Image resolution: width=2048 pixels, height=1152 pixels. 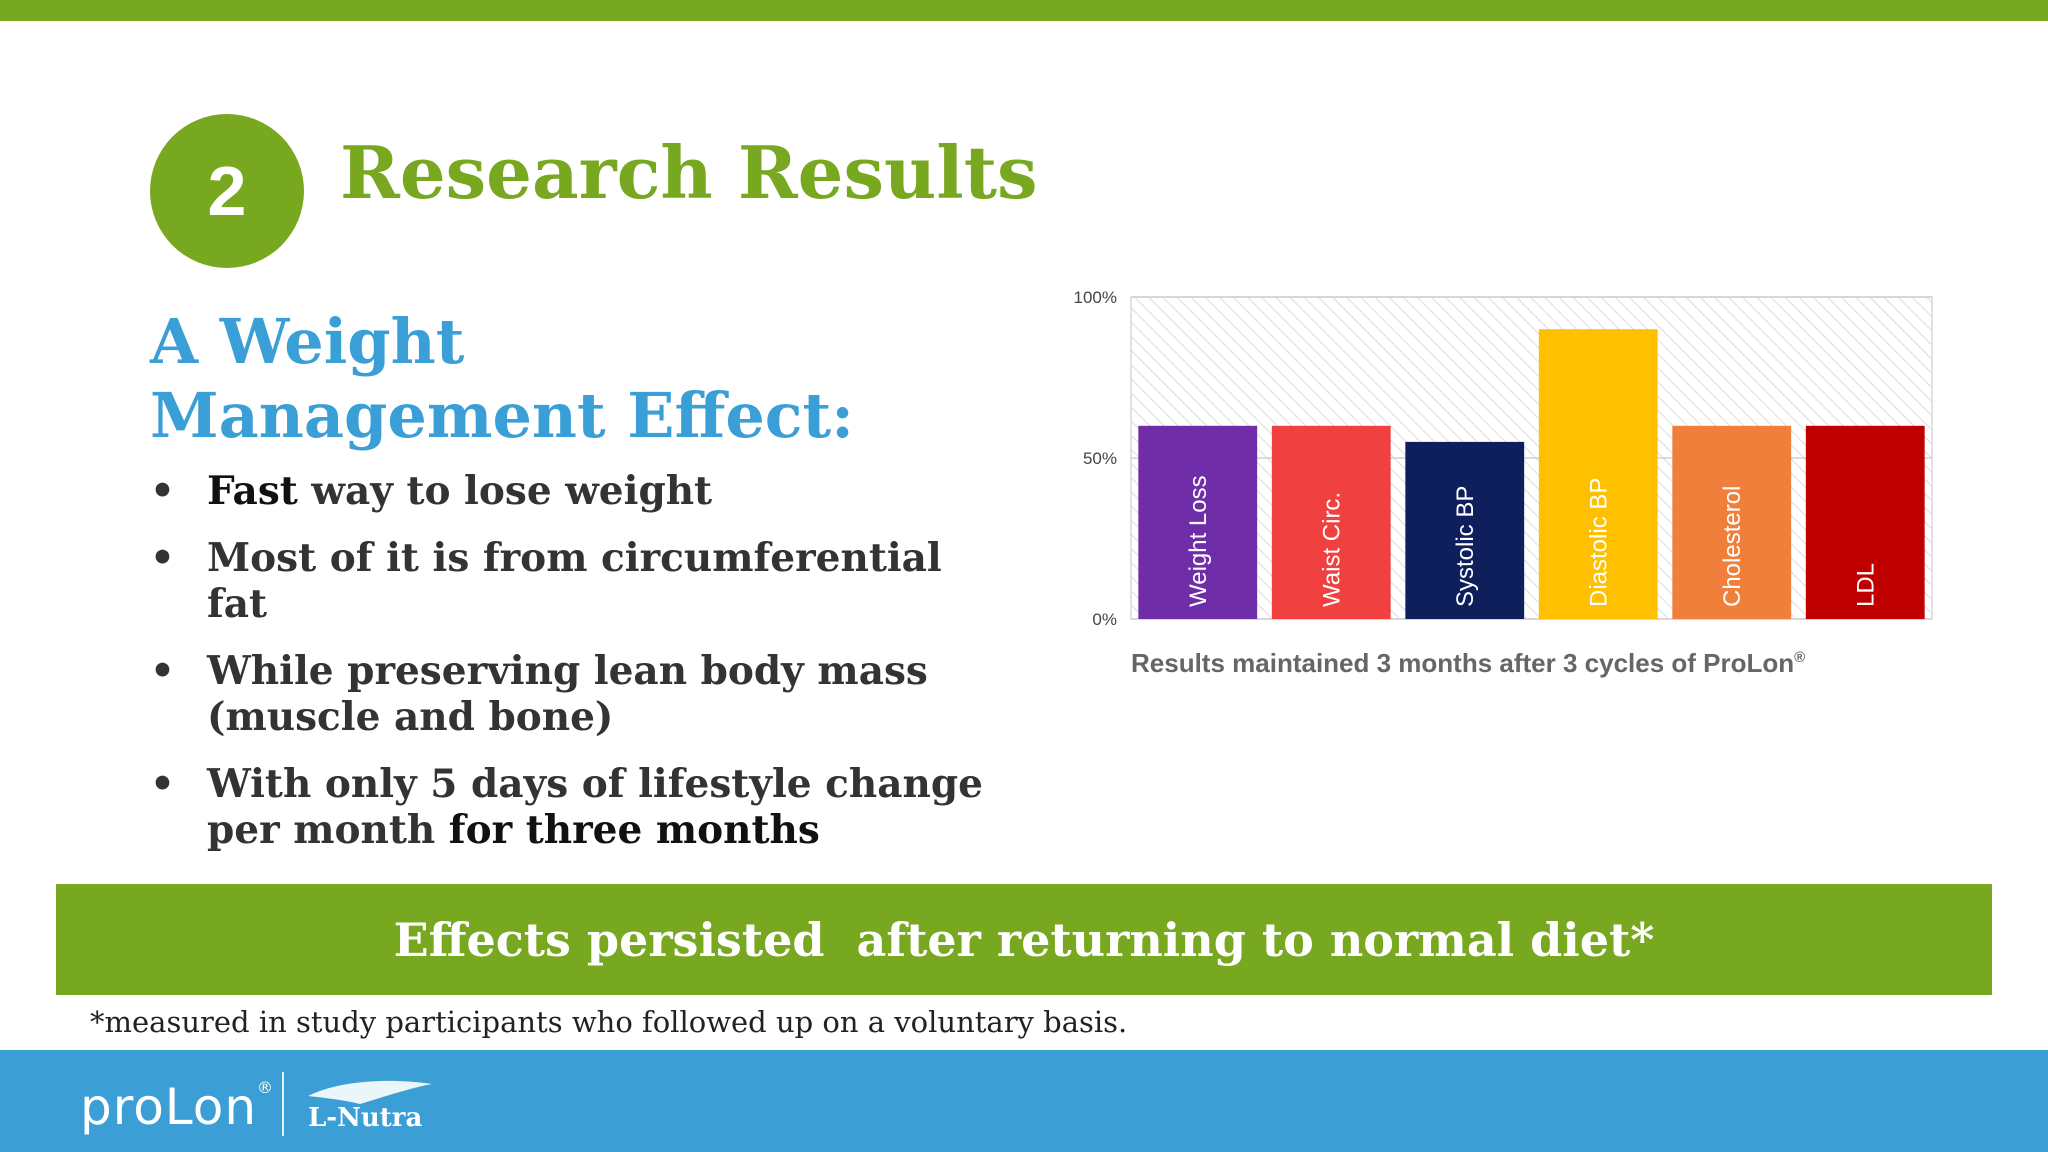 I want to click on section-number-badge: 2, so click(x=227, y=191).